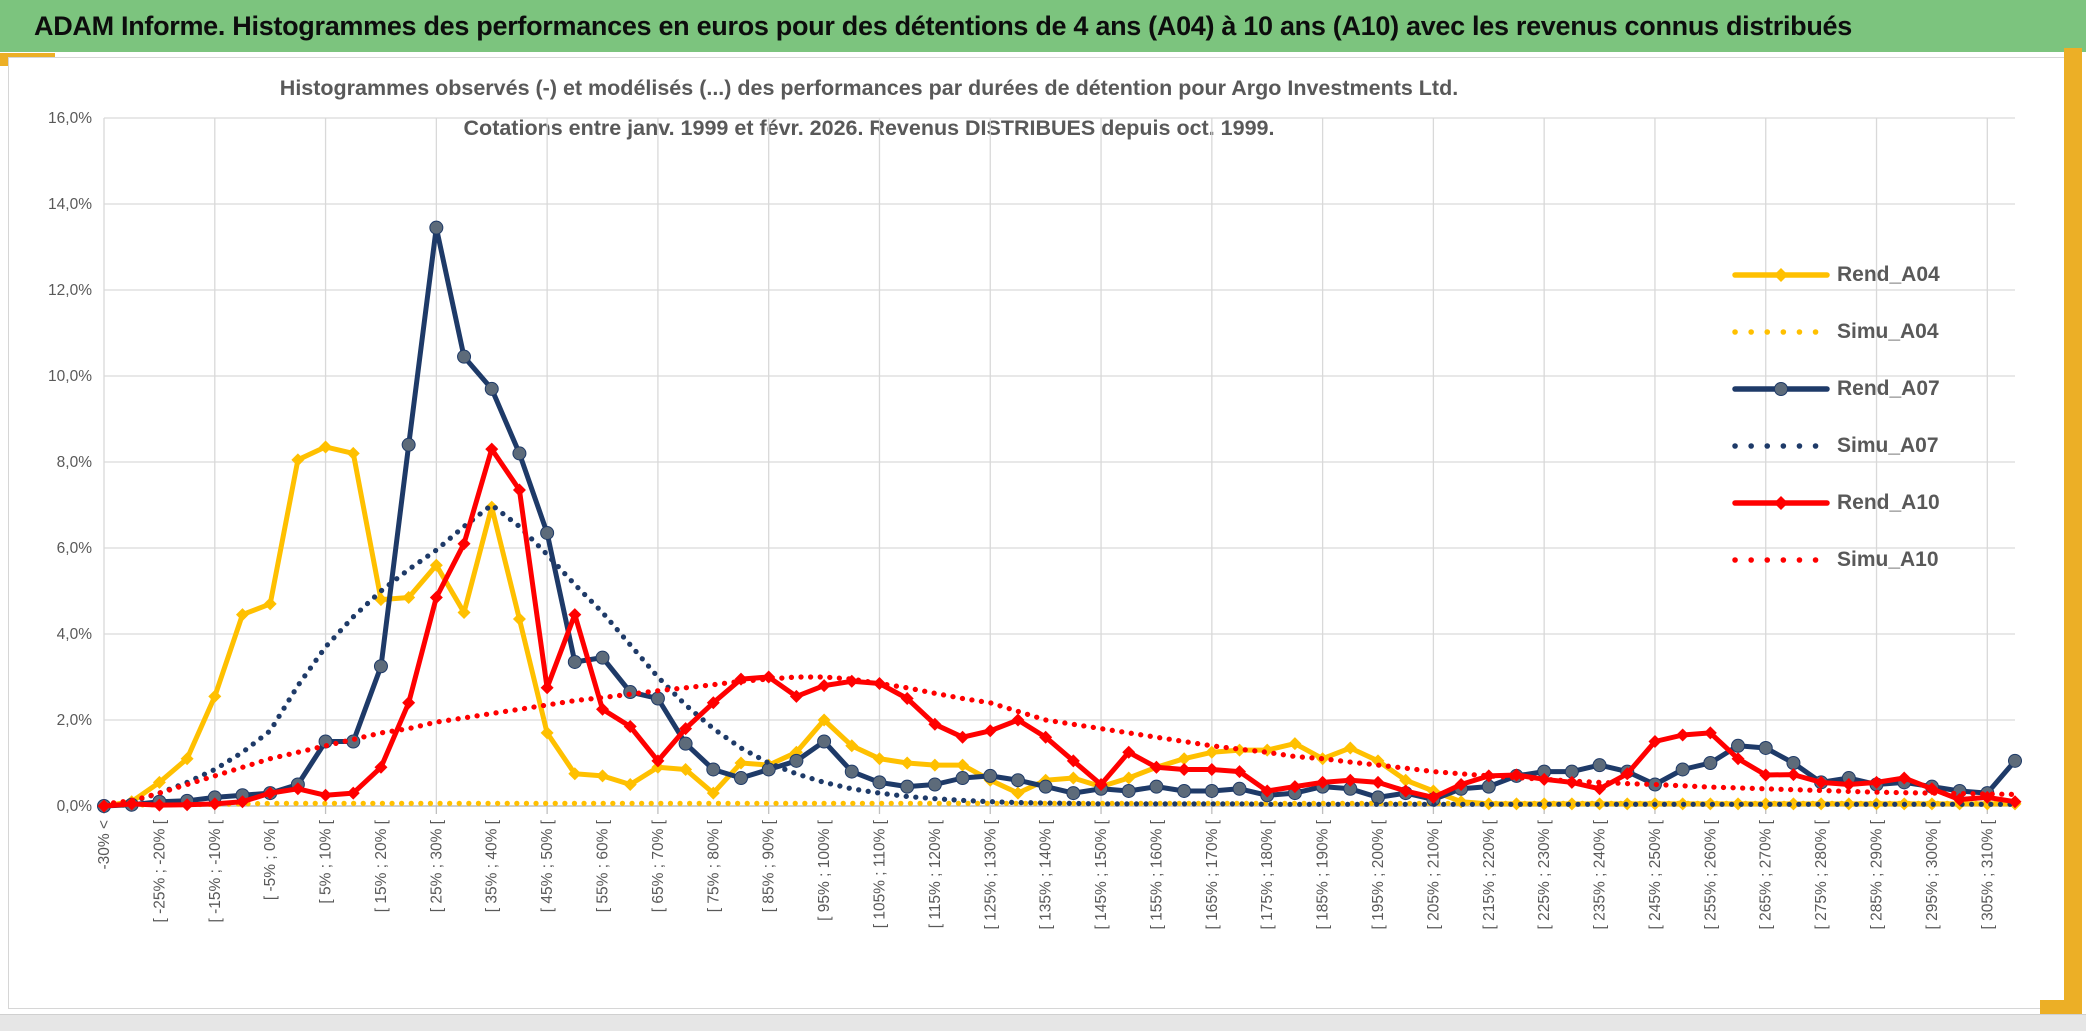 The image size is (2086, 1031). What do you see at coordinates (1781, 275) in the screenshot?
I see `legend-swatch-Rend_A04` at bounding box center [1781, 275].